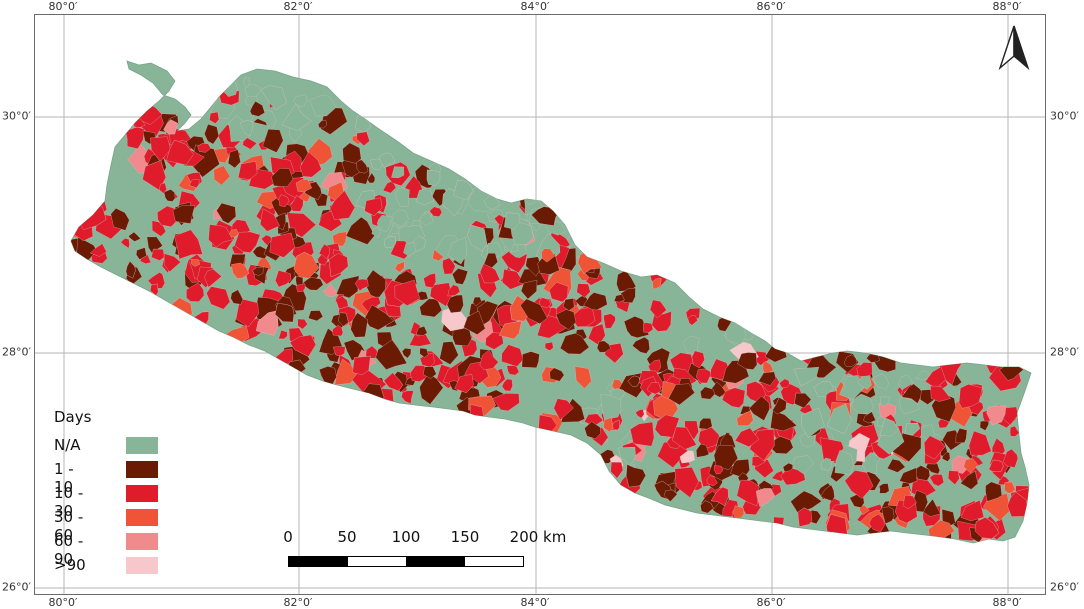  What do you see at coordinates (406, 537) in the screenshot?
I see `scale-label-100: 100` at bounding box center [406, 537].